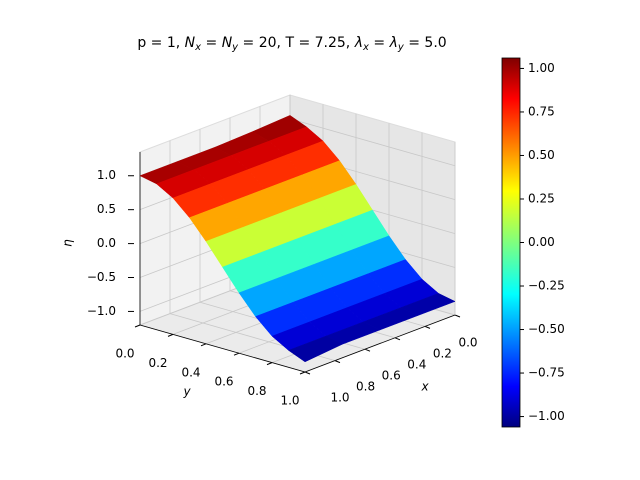 The width and height of the screenshot is (640, 480). Describe the element at coordinates (546, 416) in the screenshot. I see `colorbar-tick-label: −1.00` at that location.